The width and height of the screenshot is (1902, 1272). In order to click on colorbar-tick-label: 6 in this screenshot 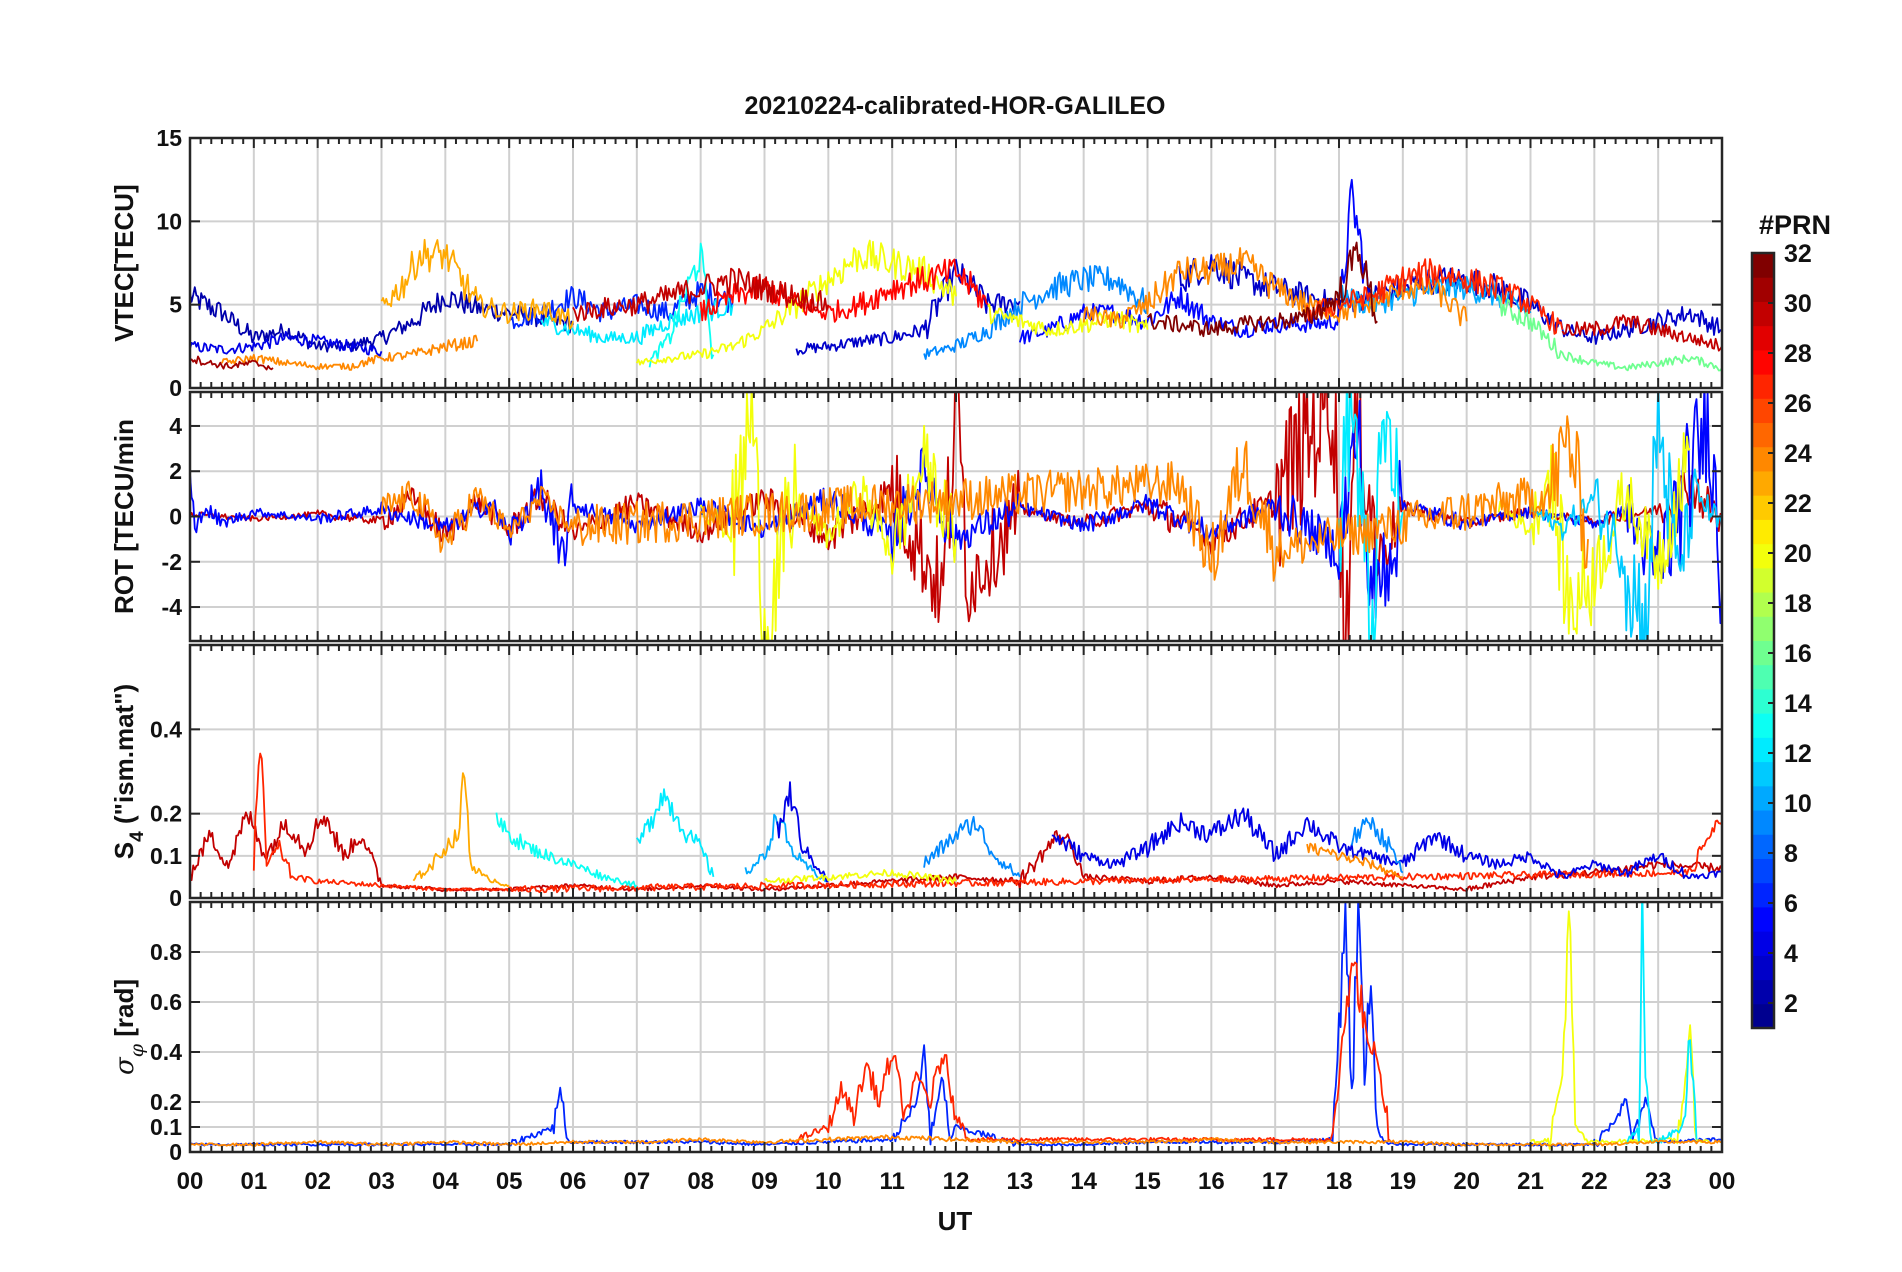, I will do `click(1791, 904)`.